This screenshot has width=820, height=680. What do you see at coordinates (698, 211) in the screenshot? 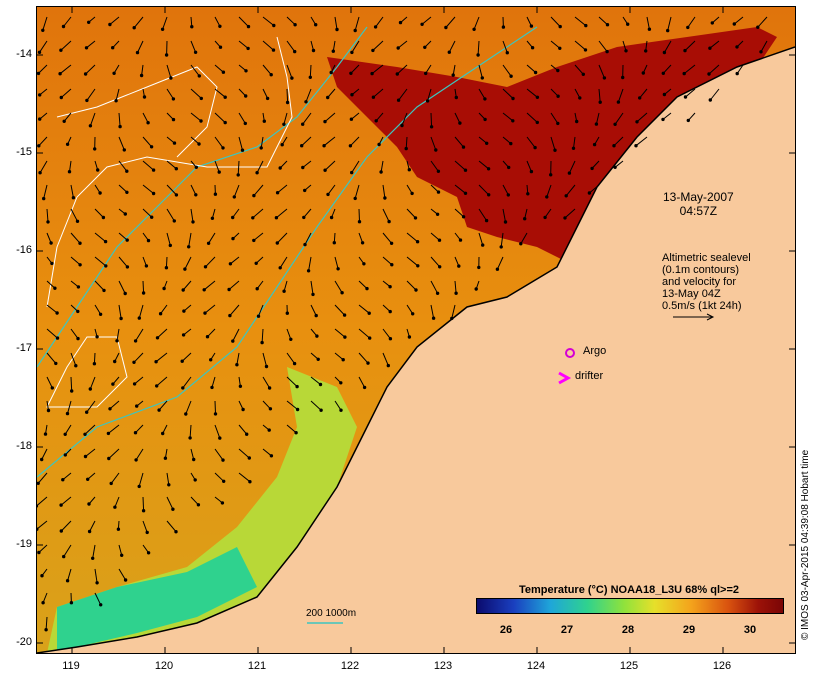
I see `timestamp-time: 04:57Z` at bounding box center [698, 211].